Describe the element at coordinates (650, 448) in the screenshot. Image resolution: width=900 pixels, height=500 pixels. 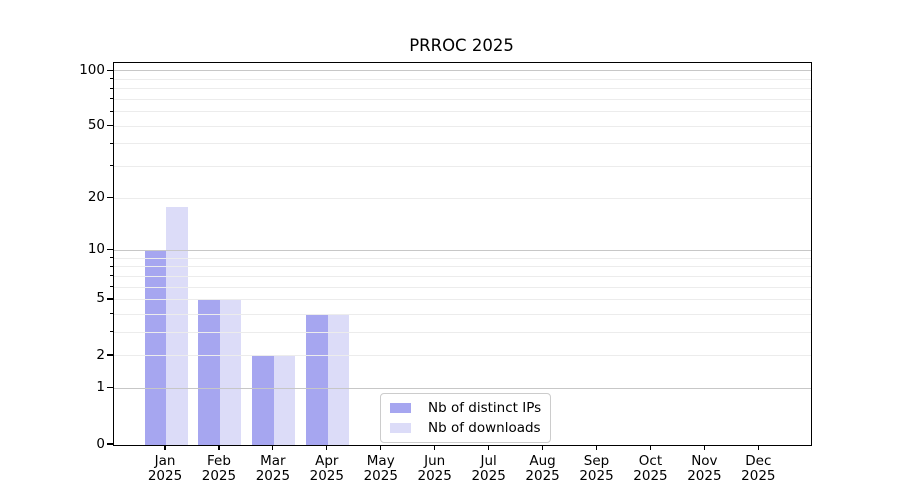
I see `x-tick-mark-oct` at that location.